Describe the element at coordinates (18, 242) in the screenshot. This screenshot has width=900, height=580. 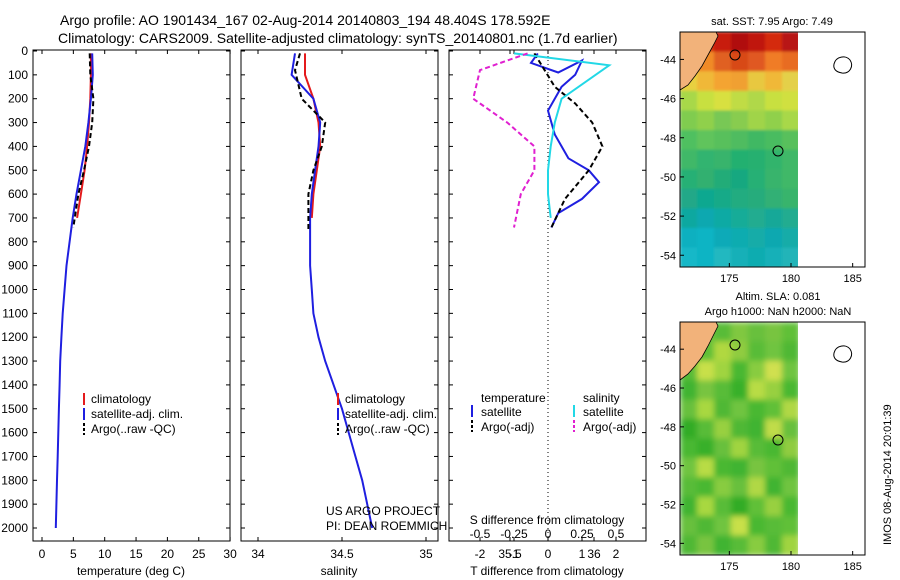
I see `depth-tick-label: 800` at that location.